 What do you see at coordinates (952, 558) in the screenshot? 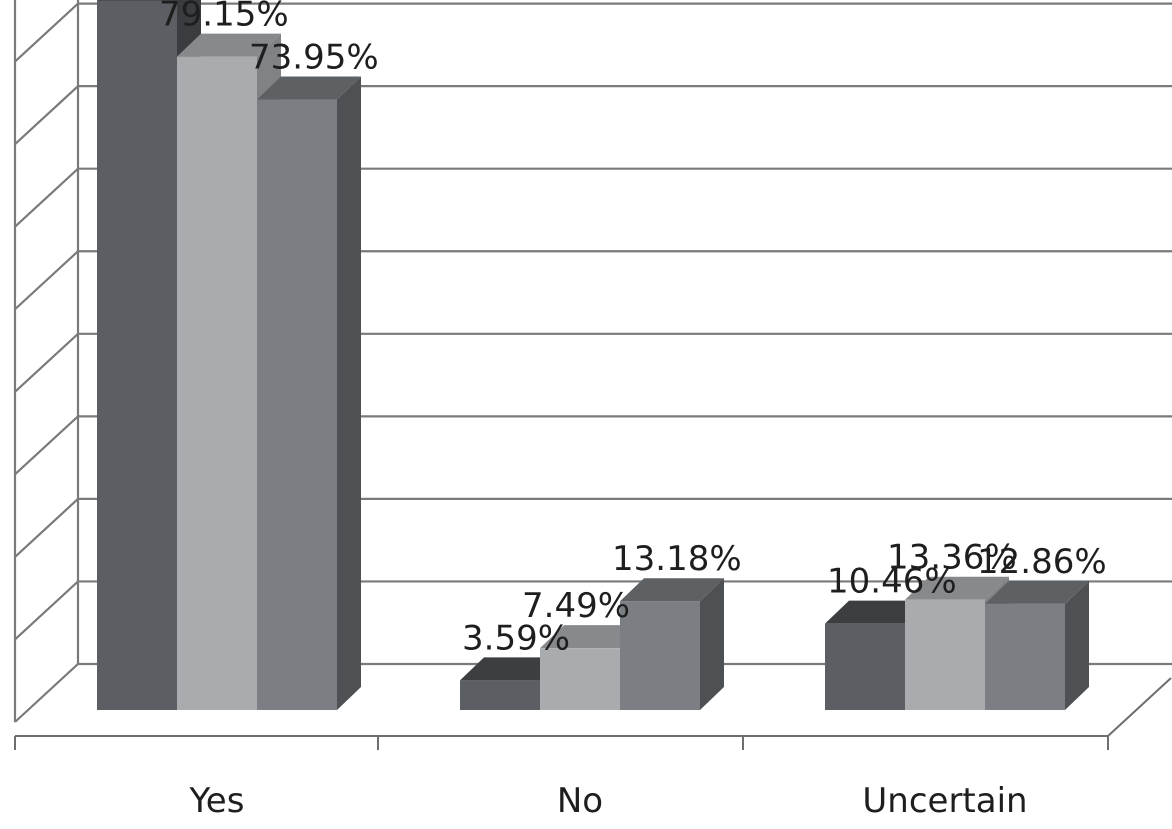
I see `data-label: 13.36%` at bounding box center [952, 558].